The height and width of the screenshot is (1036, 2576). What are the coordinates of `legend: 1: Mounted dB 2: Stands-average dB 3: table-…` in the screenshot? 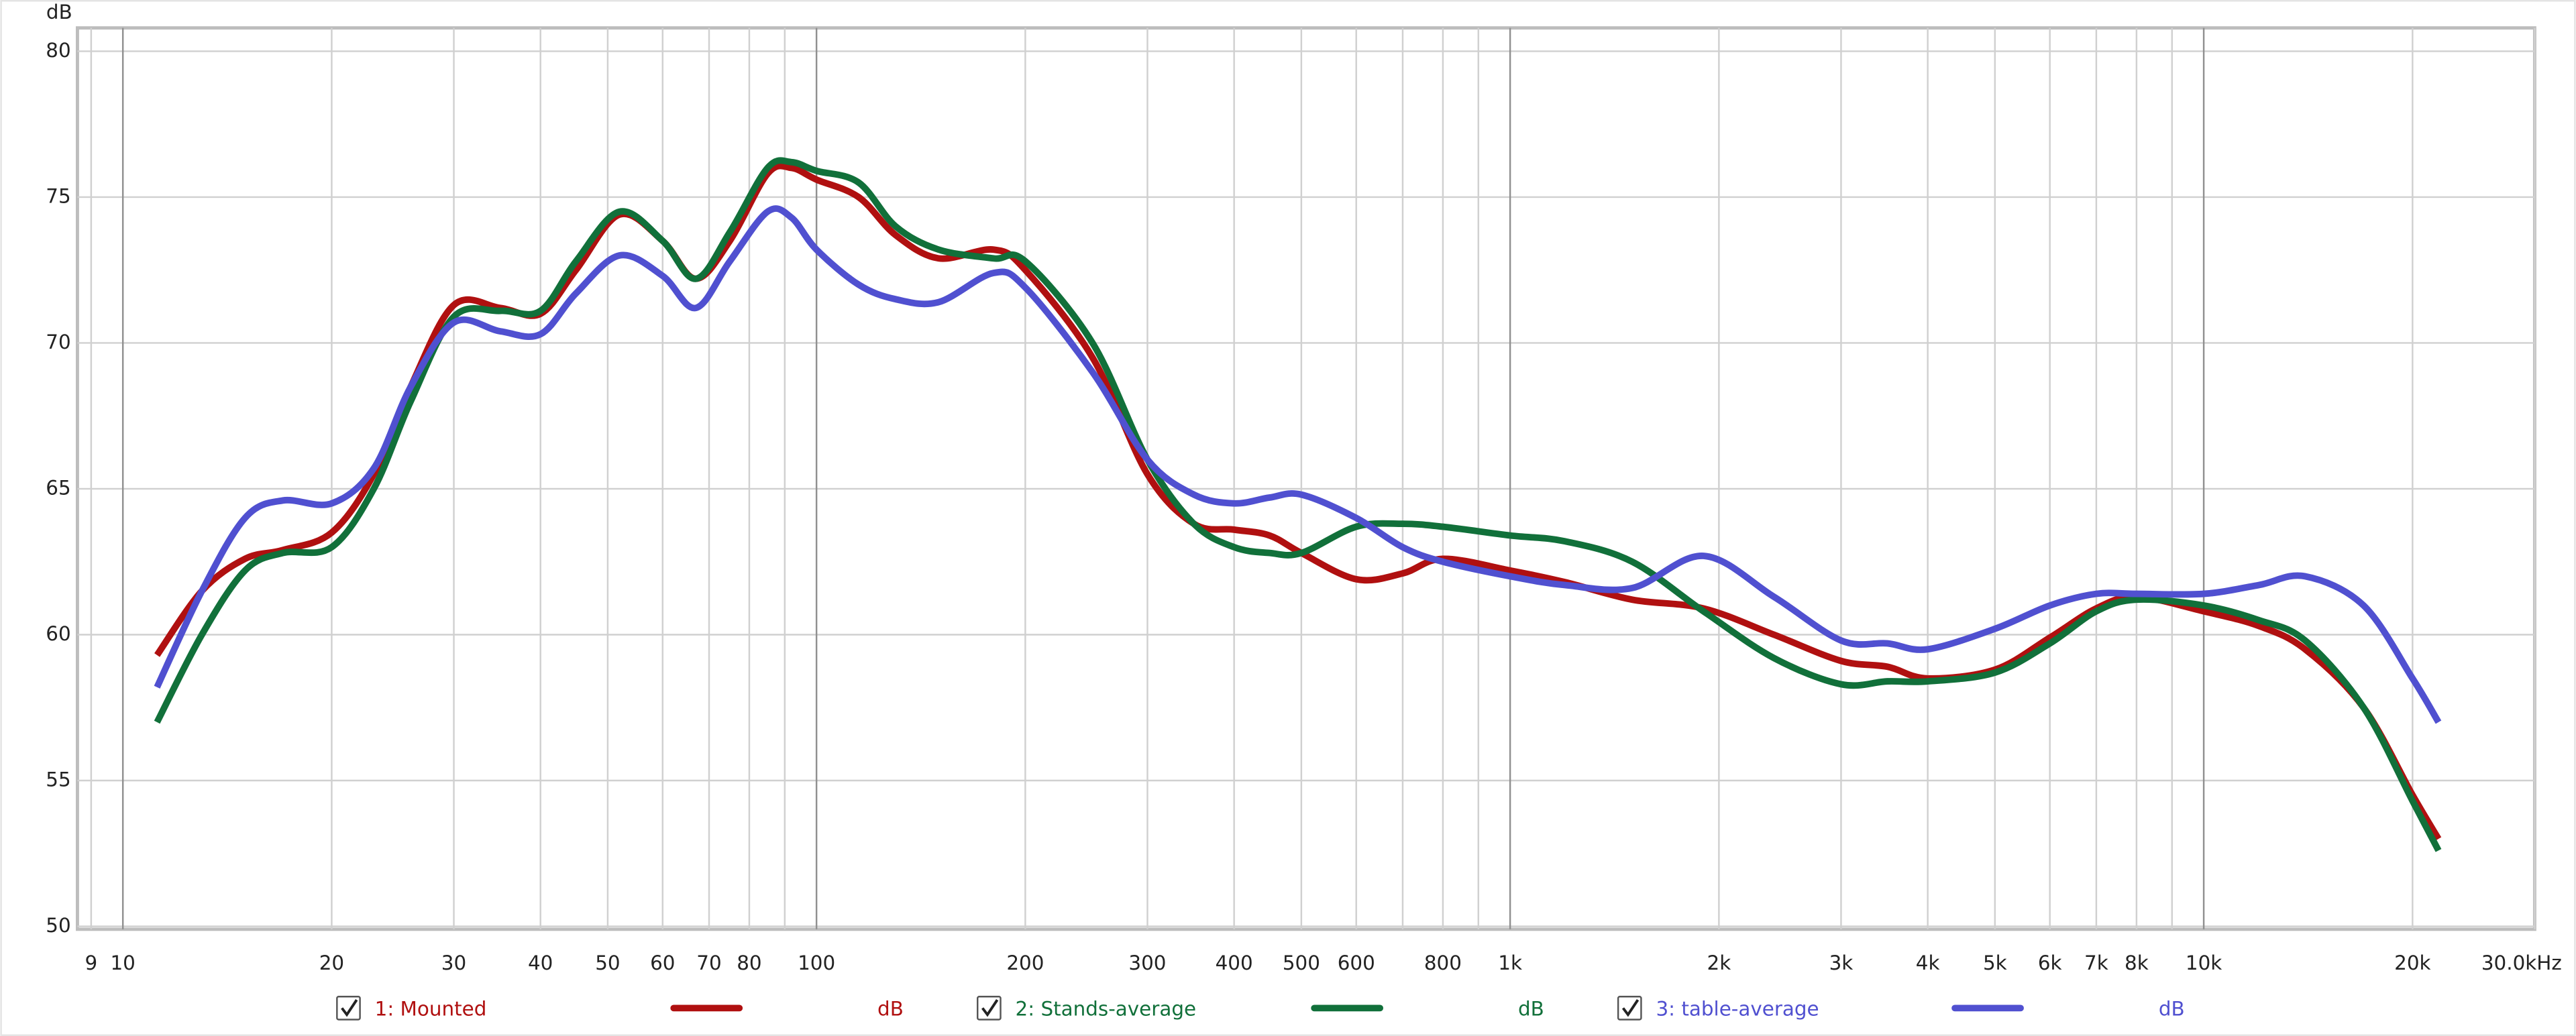 It's located at (1260, 1009).